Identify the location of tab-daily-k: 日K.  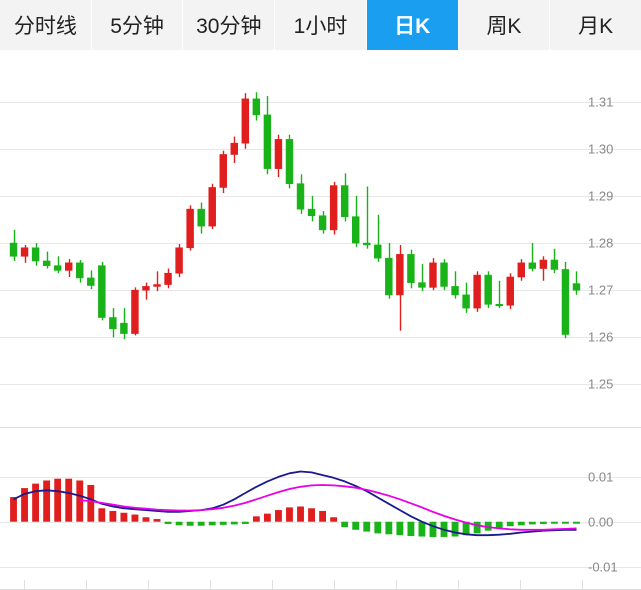
(412, 25).